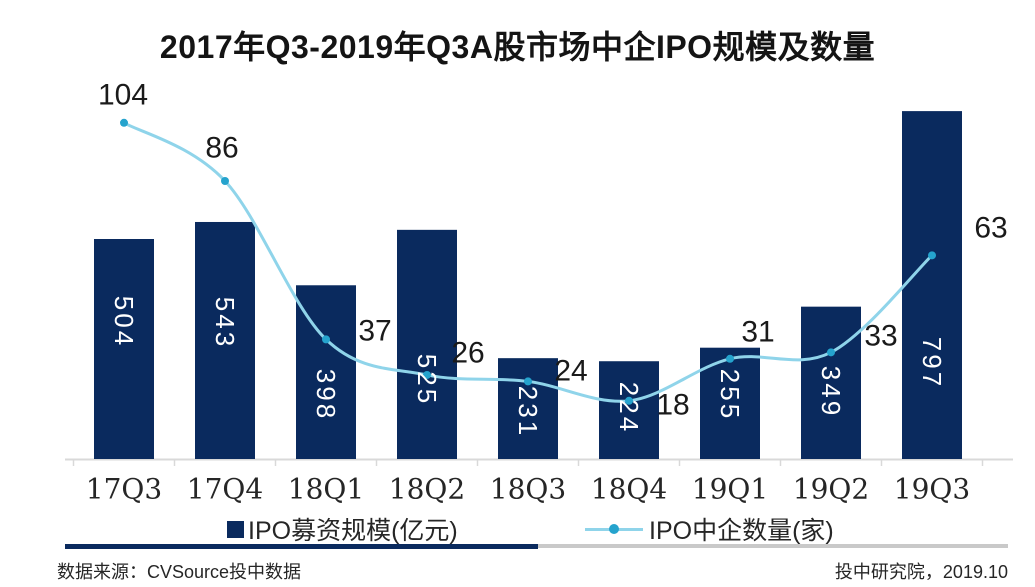 The width and height of the screenshot is (1035, 587). Describe the element at coordinates (353, 531) in the screenshot. I see `legend-bar-label: IPO募资规模(亿元)` at that location.